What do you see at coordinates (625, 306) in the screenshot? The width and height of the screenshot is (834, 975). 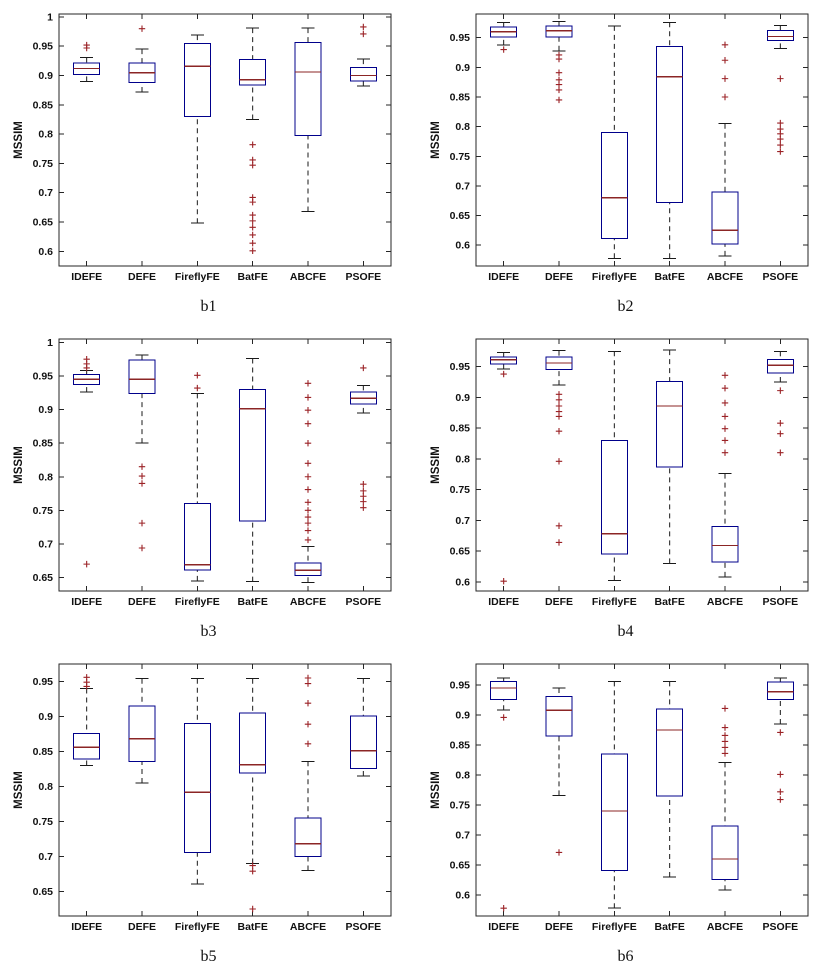 I see `panel-label-b2: b2` at bounding box center [625, 306].